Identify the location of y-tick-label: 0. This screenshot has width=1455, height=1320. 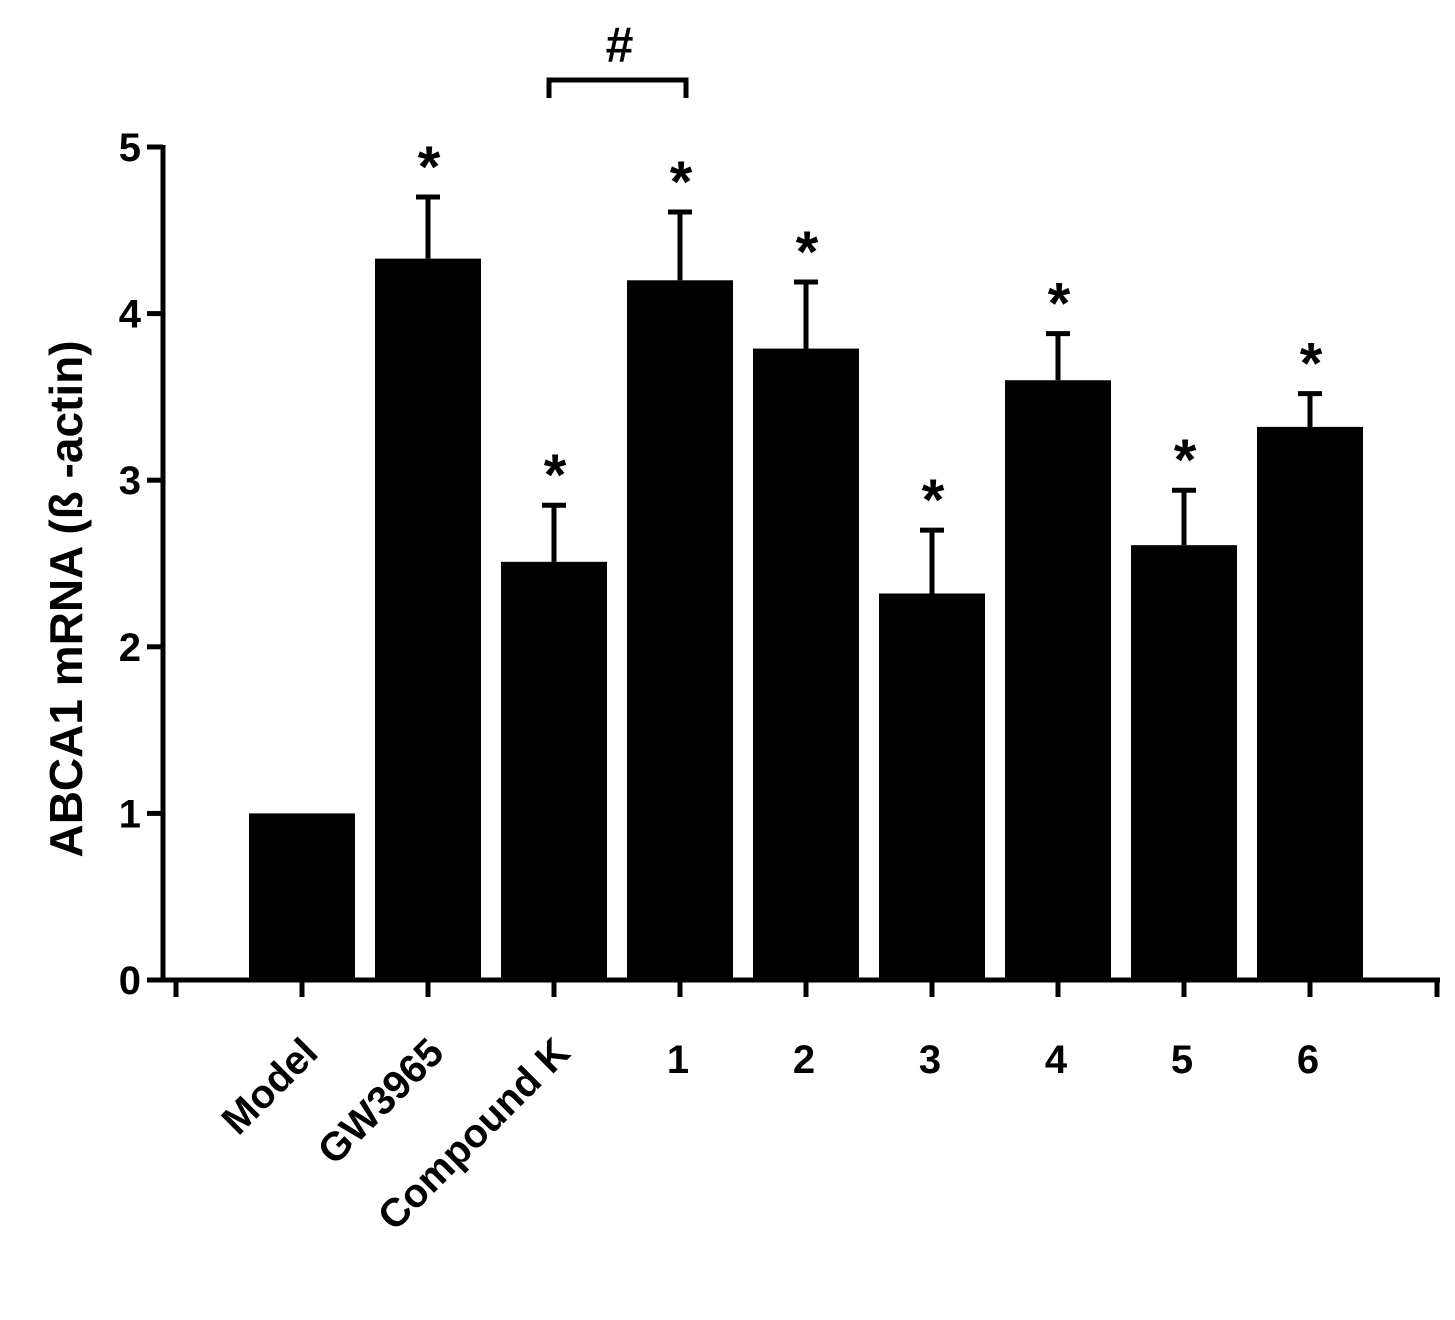
(130, 981).